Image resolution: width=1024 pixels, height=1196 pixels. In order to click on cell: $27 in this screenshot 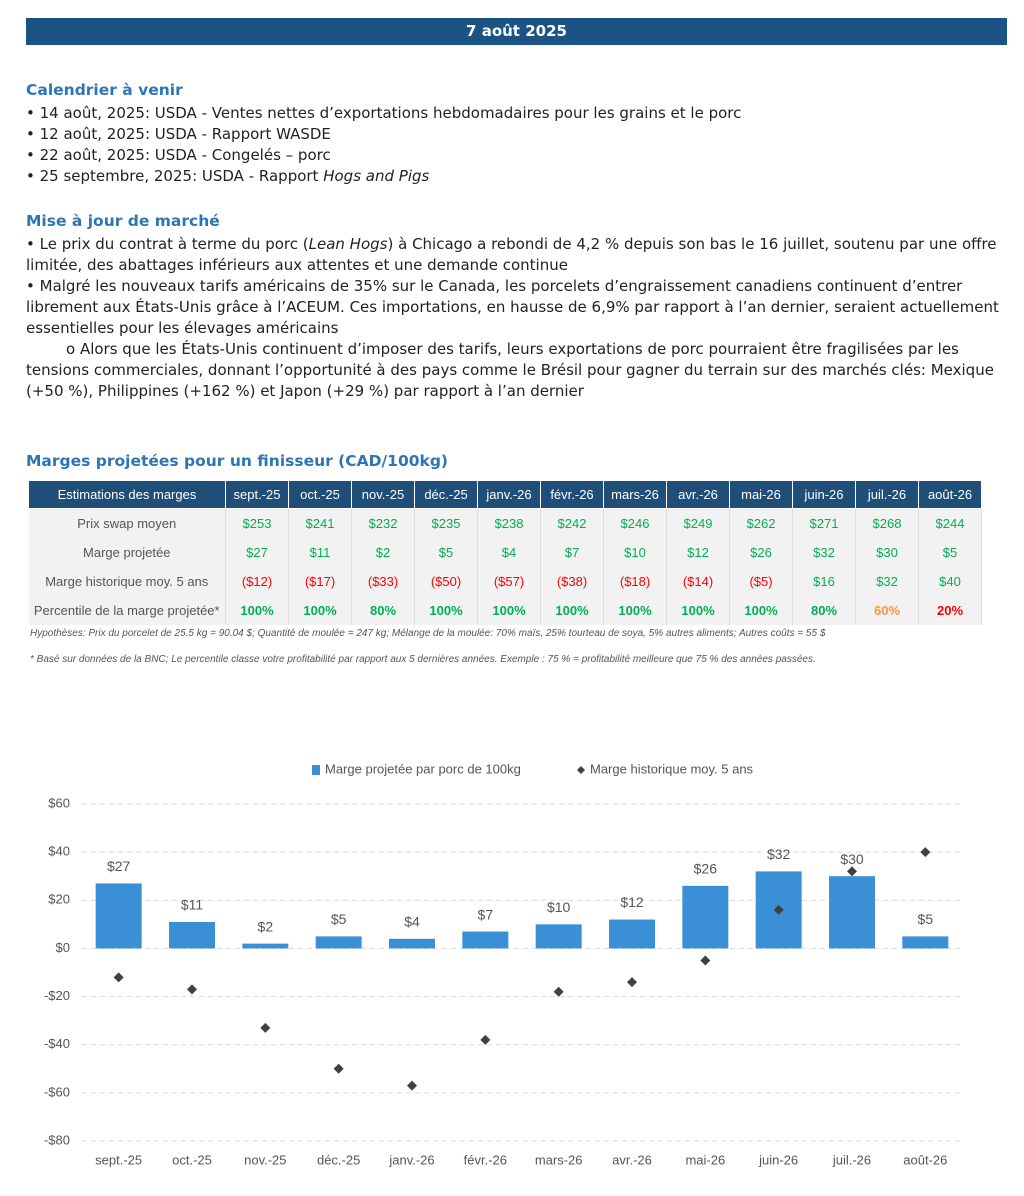, I will do `click(257, 552)`.